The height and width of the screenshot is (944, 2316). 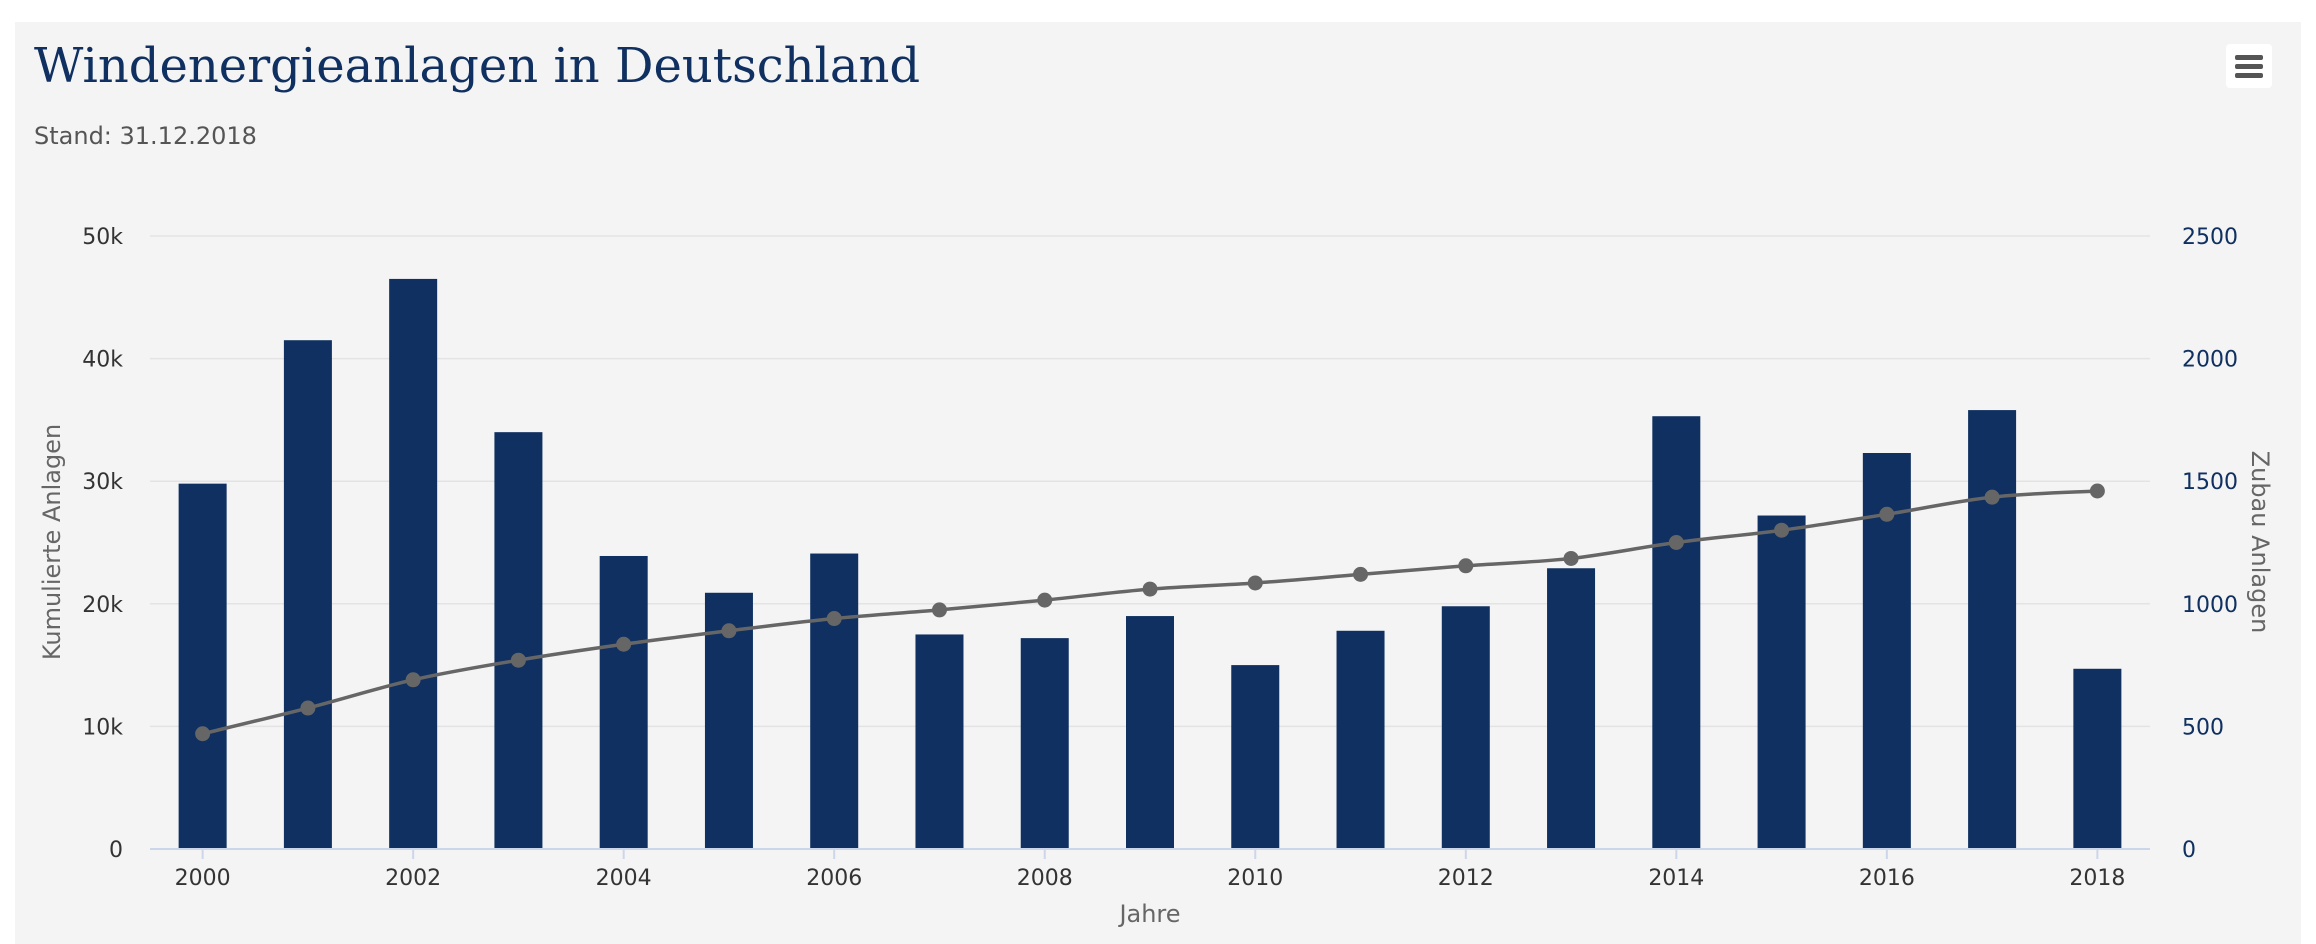 What do you see at coordinates (2097, 491) in the screenshot?
I see `line-point-2018` at bounding box center [2097, 491].